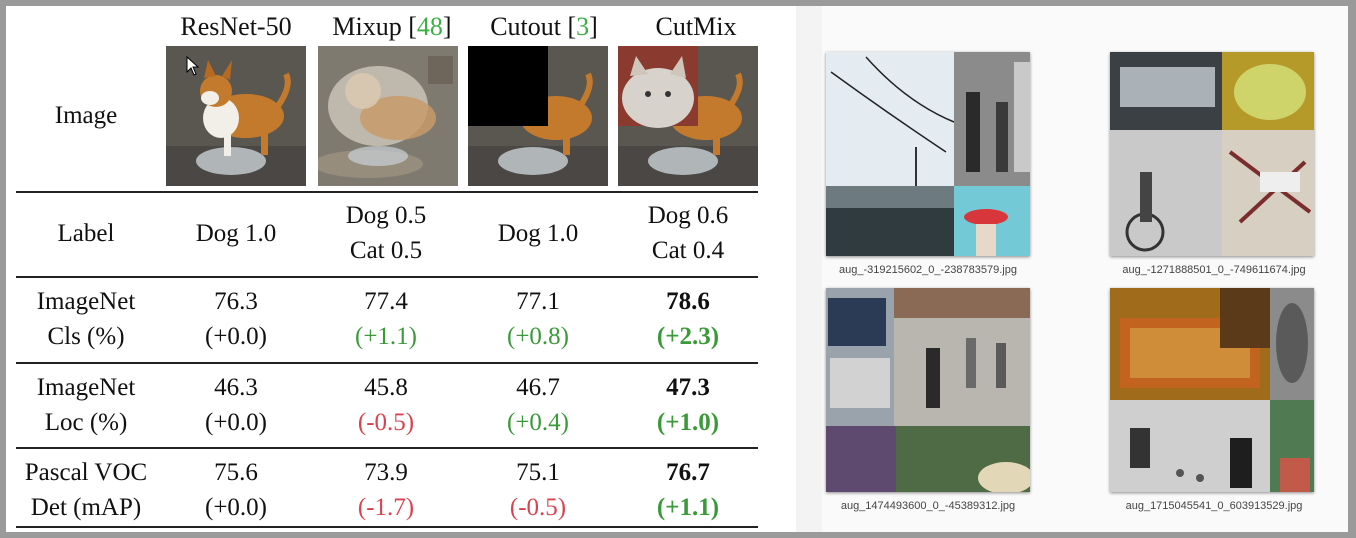 Image resolution: width=1356 pixels, height=538 pixels. I want to click on table-cell: 75.6 (+0.0), so click(236, 490).